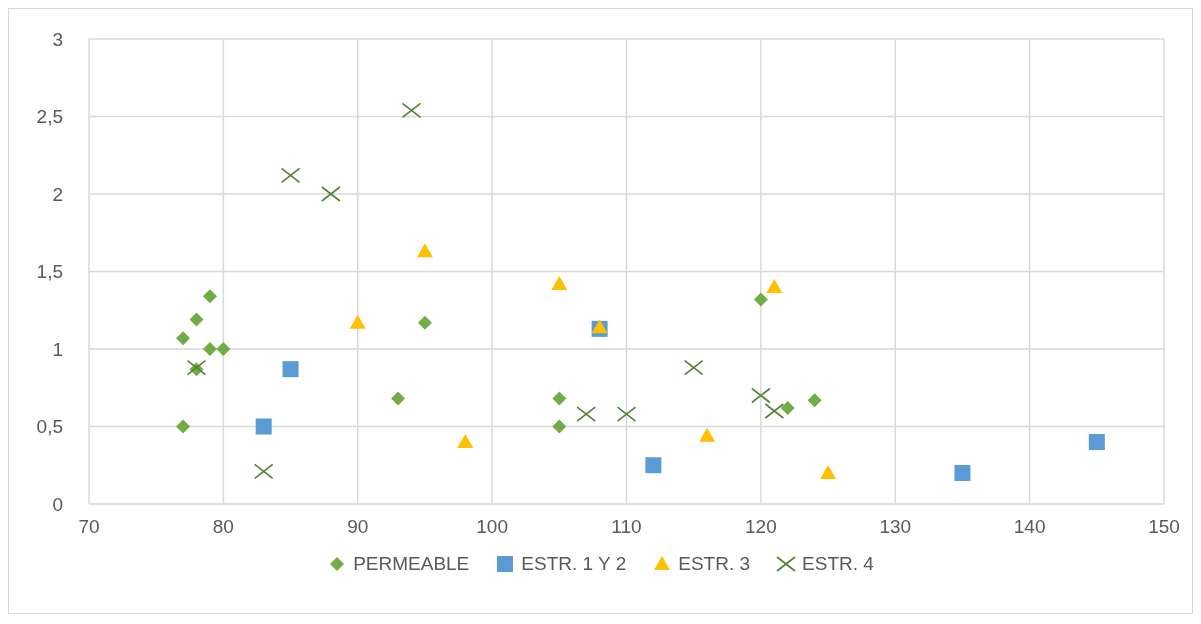  I want to click on y-tick-label: 0,5, so click(49, 427).